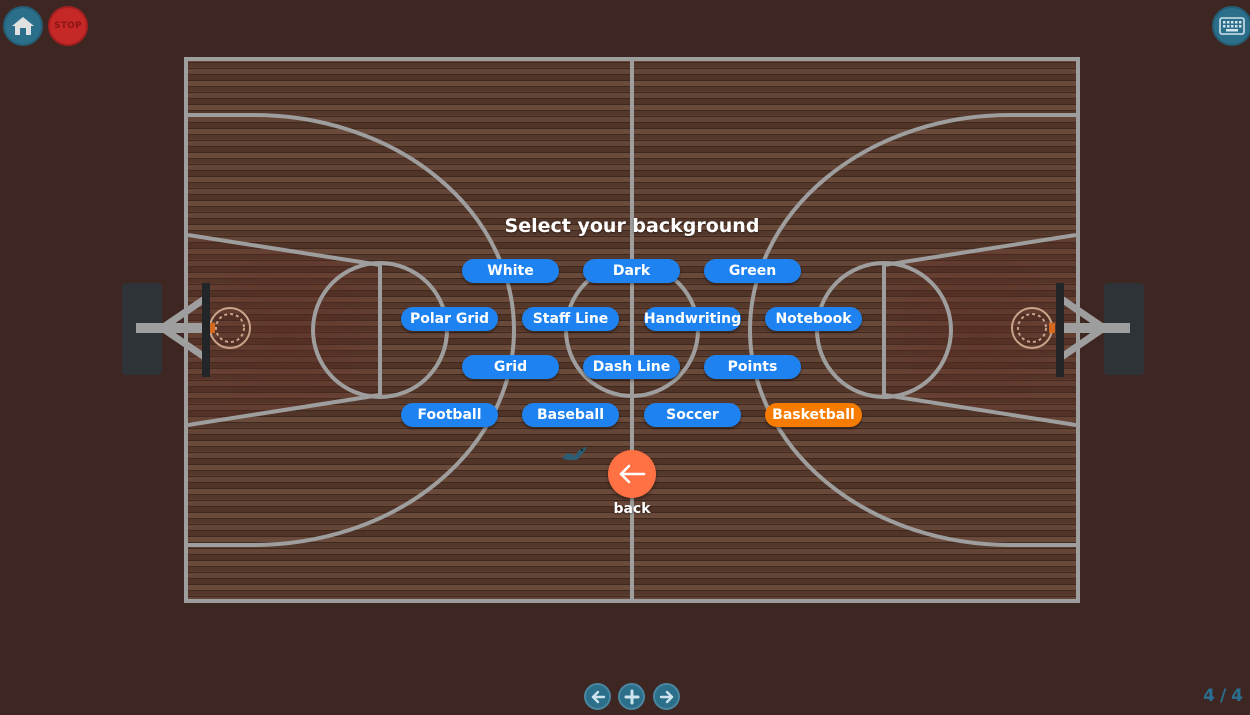  What do you see at coordinates (632, 226) in the screenshot?
I see `dialog-title: Select your background` at bounding box center [632, 226].